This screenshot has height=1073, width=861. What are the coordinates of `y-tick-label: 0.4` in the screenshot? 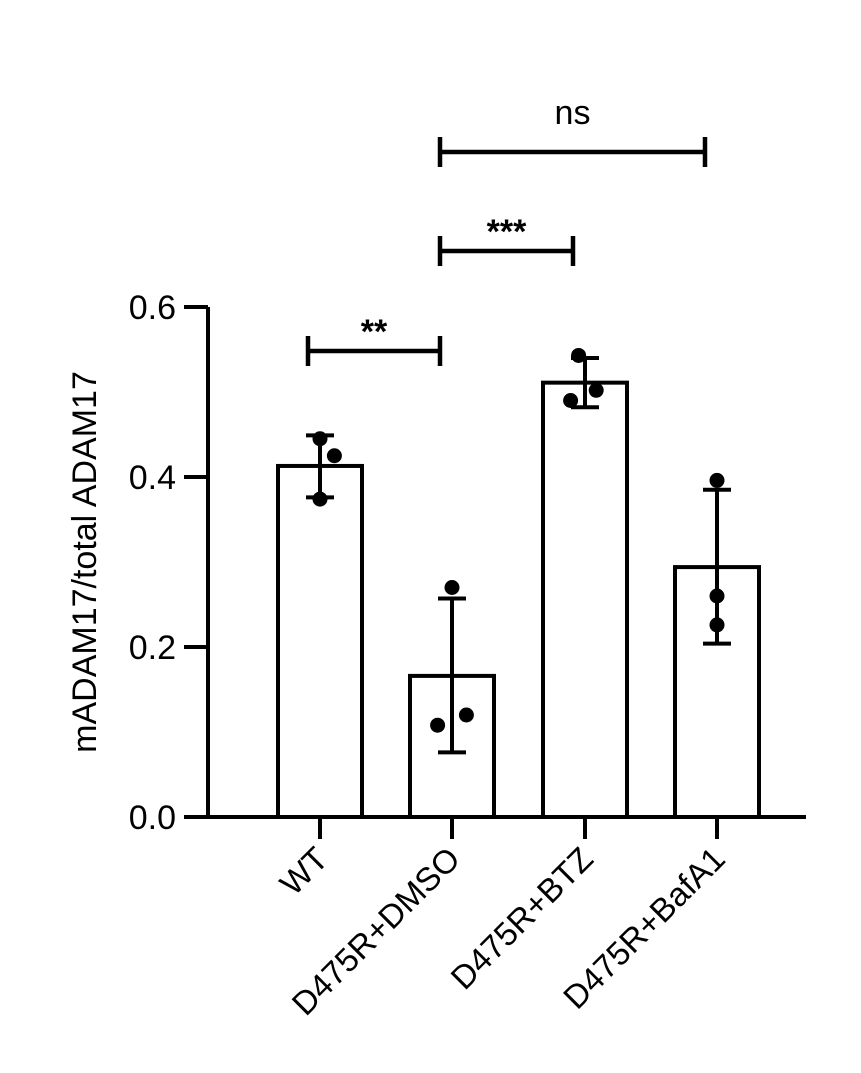 It's located at (152, 478).